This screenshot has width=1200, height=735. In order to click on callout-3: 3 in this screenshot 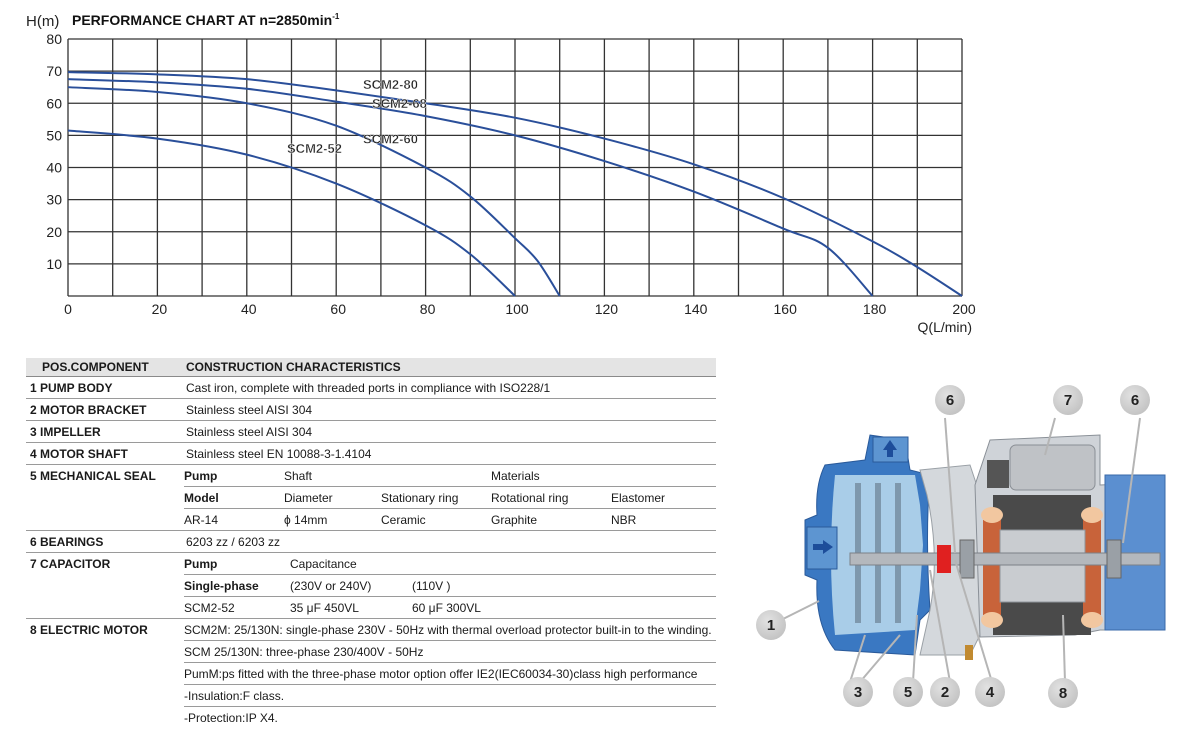, I will do `click(858, 692)`.